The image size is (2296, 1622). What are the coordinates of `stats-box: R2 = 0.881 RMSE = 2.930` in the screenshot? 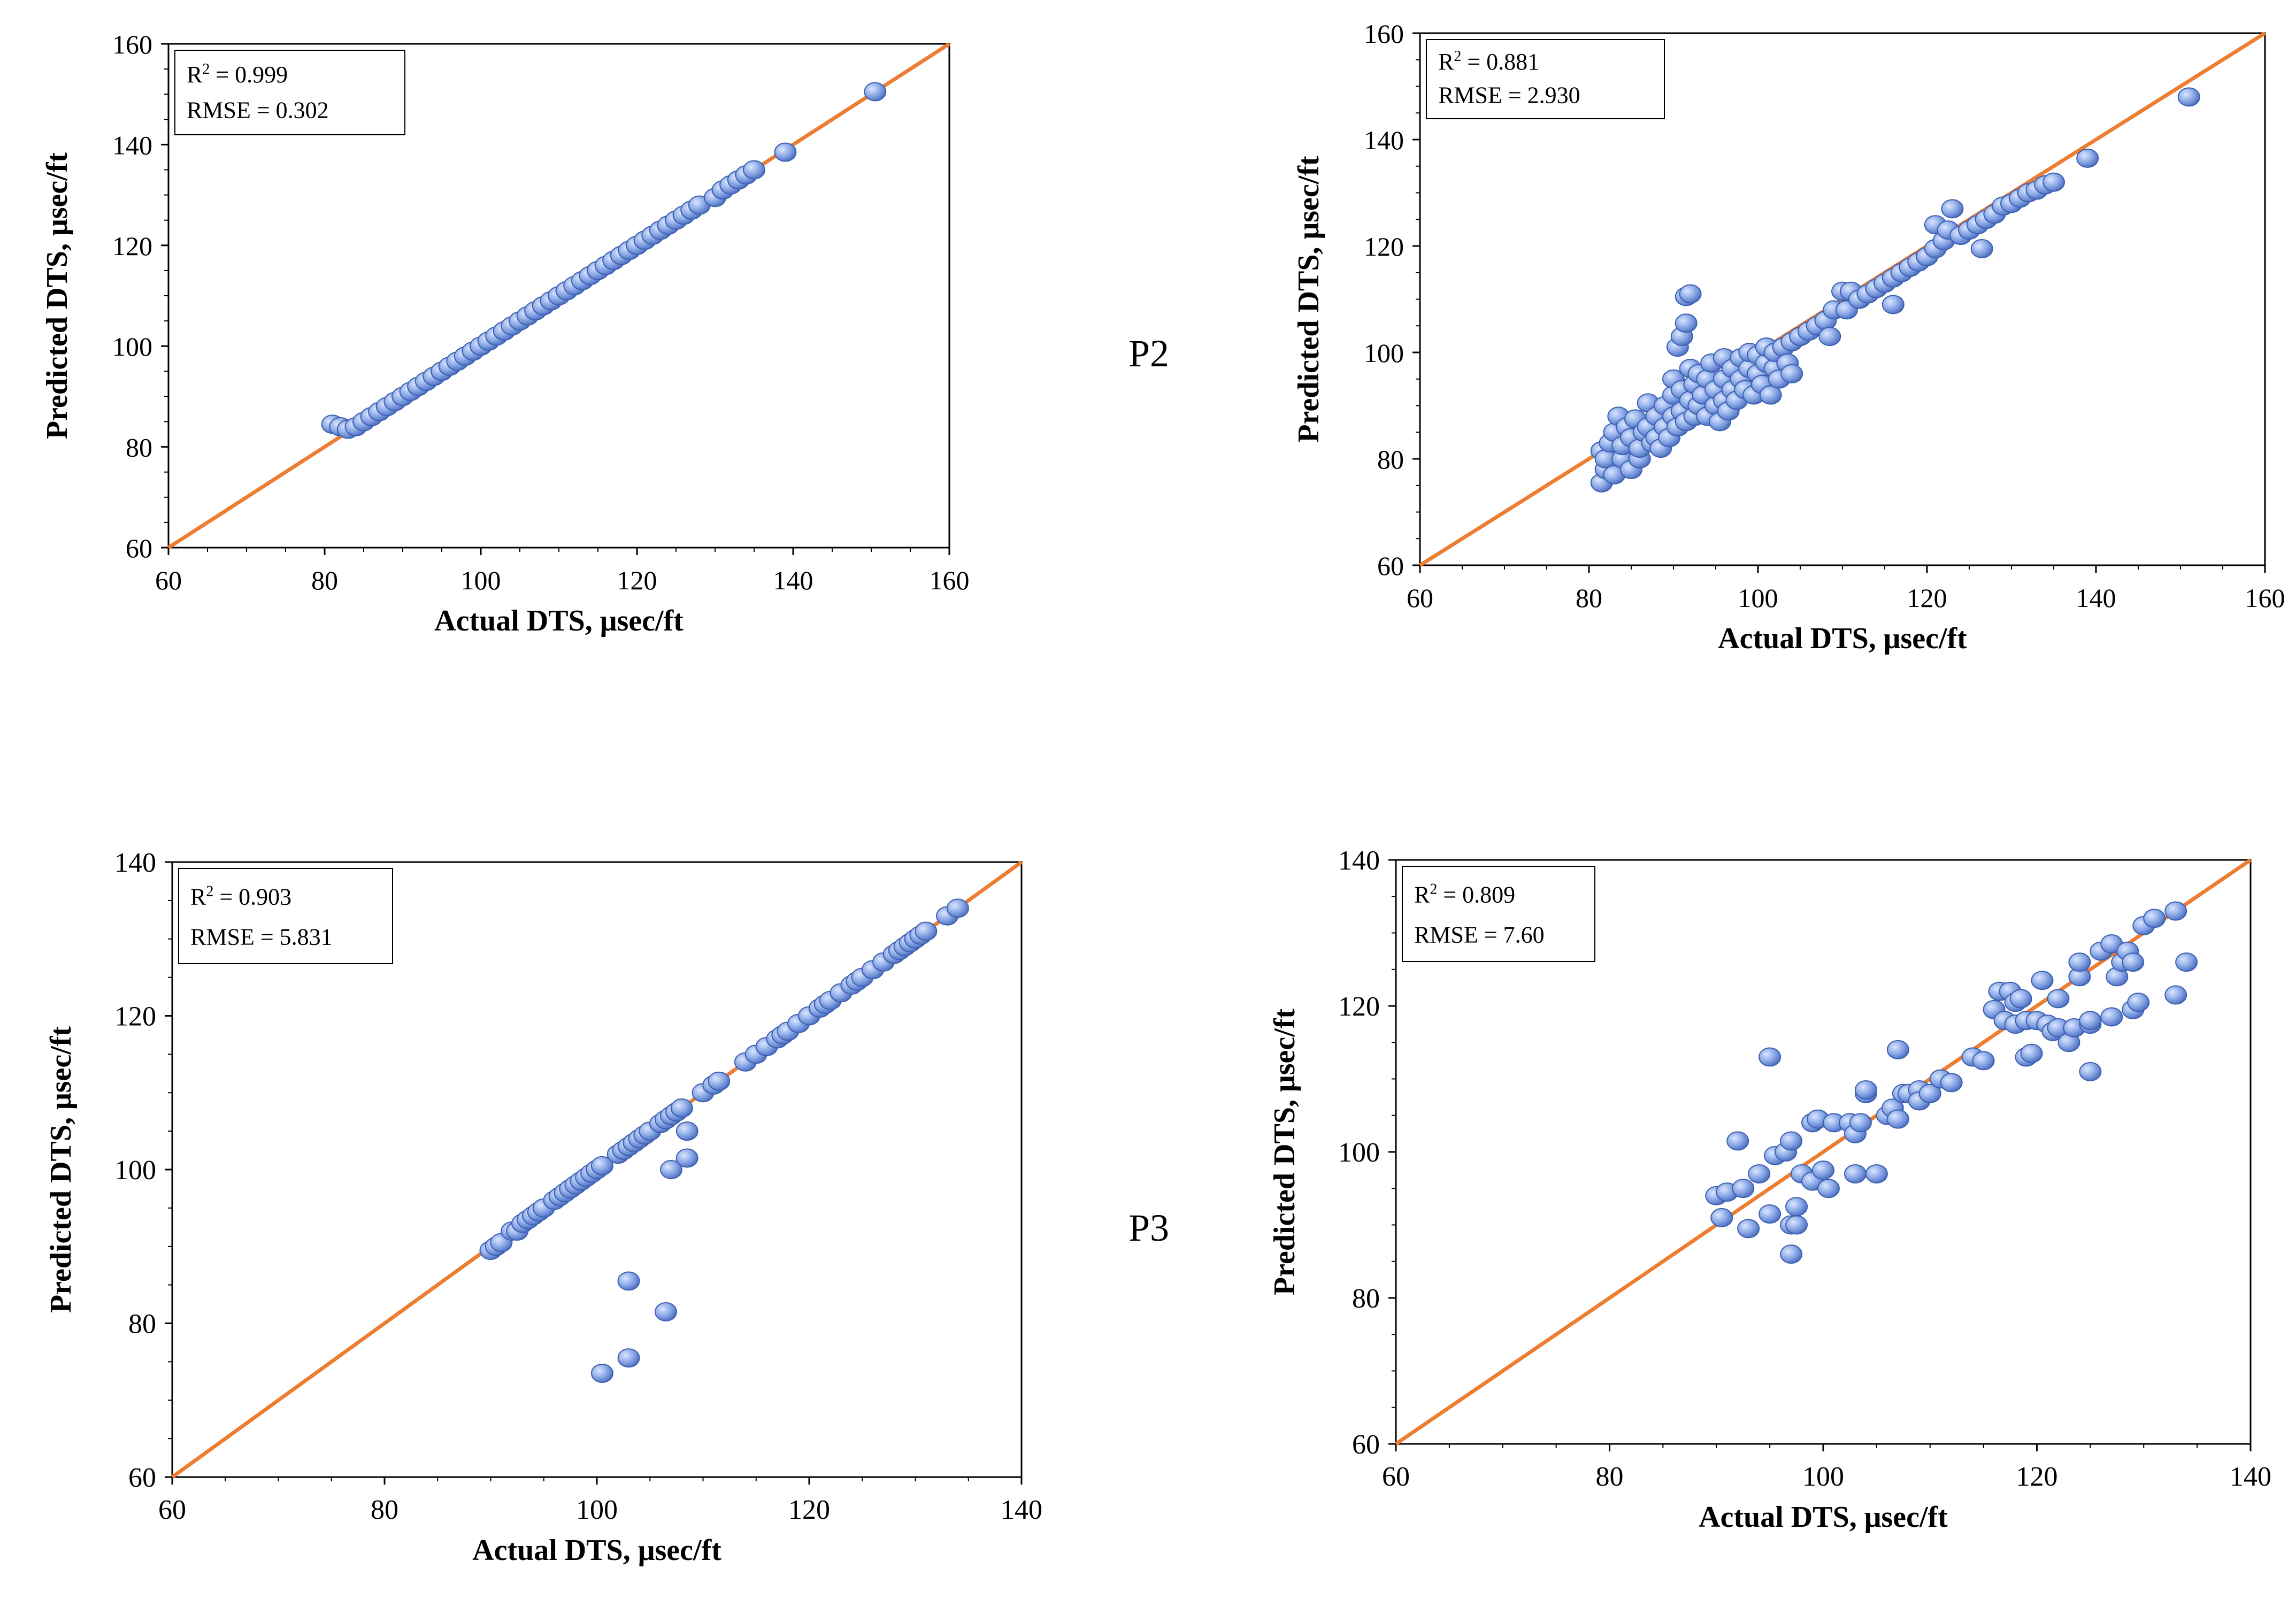 It's located at (1545, 79).